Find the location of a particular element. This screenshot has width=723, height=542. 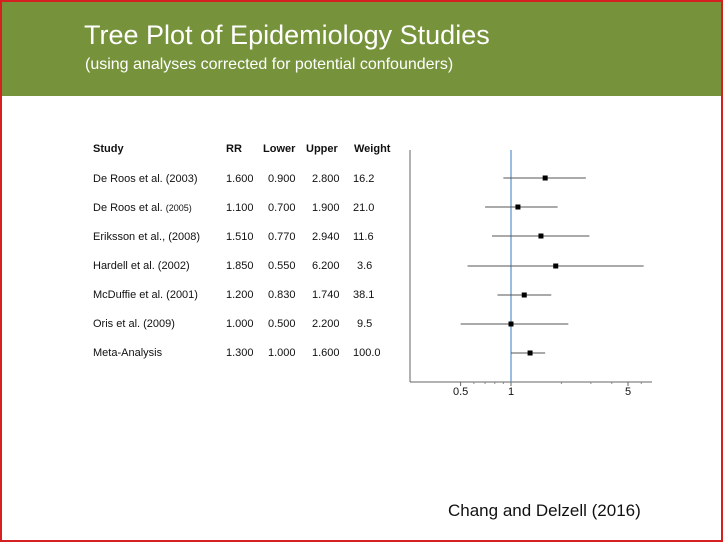

study-weight: 38.1 is located at coordinates (364, 295).